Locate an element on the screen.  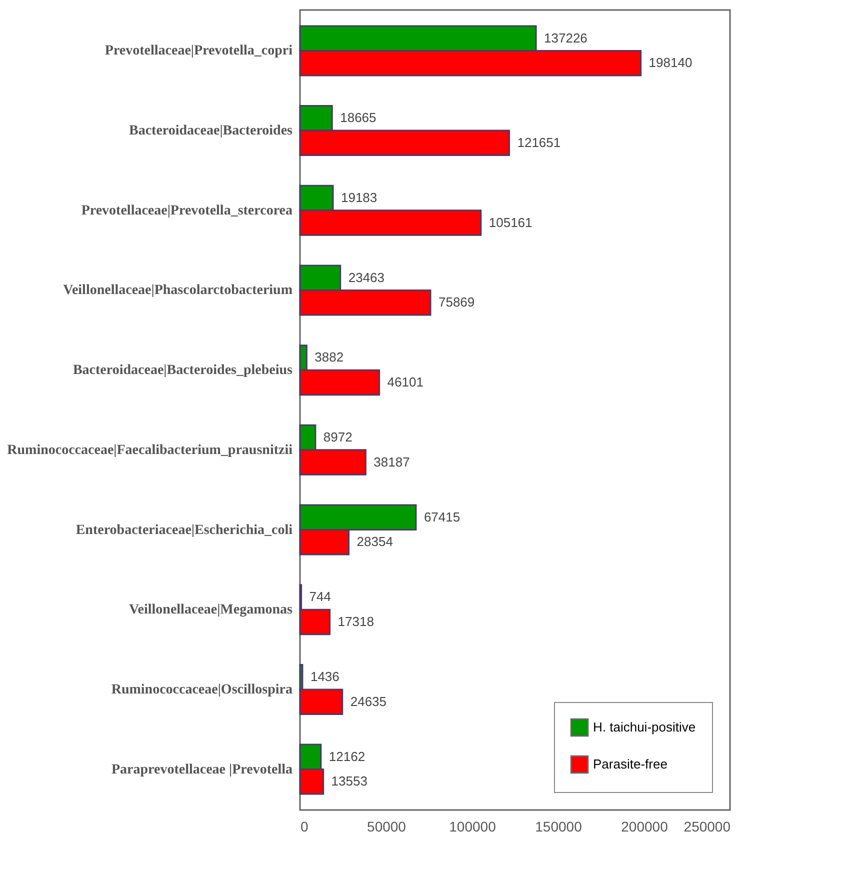
data-label: 38187 is located at coordinates (392, 462).